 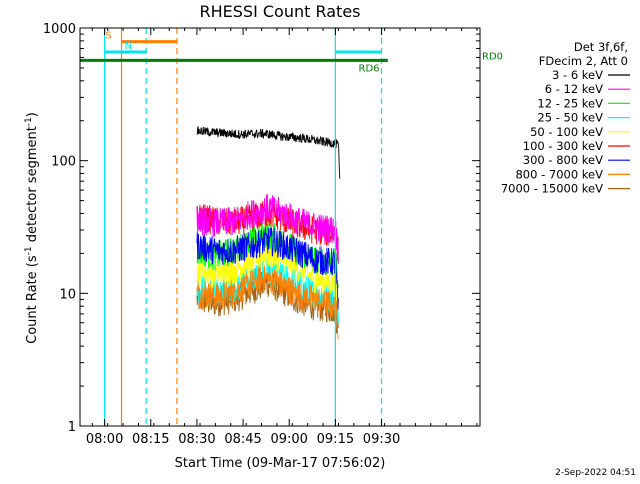 What do you see at coordinates (128, 46) in the screenshot?
I see `state-bar-label-1: N` at bounding box center [128, 46].